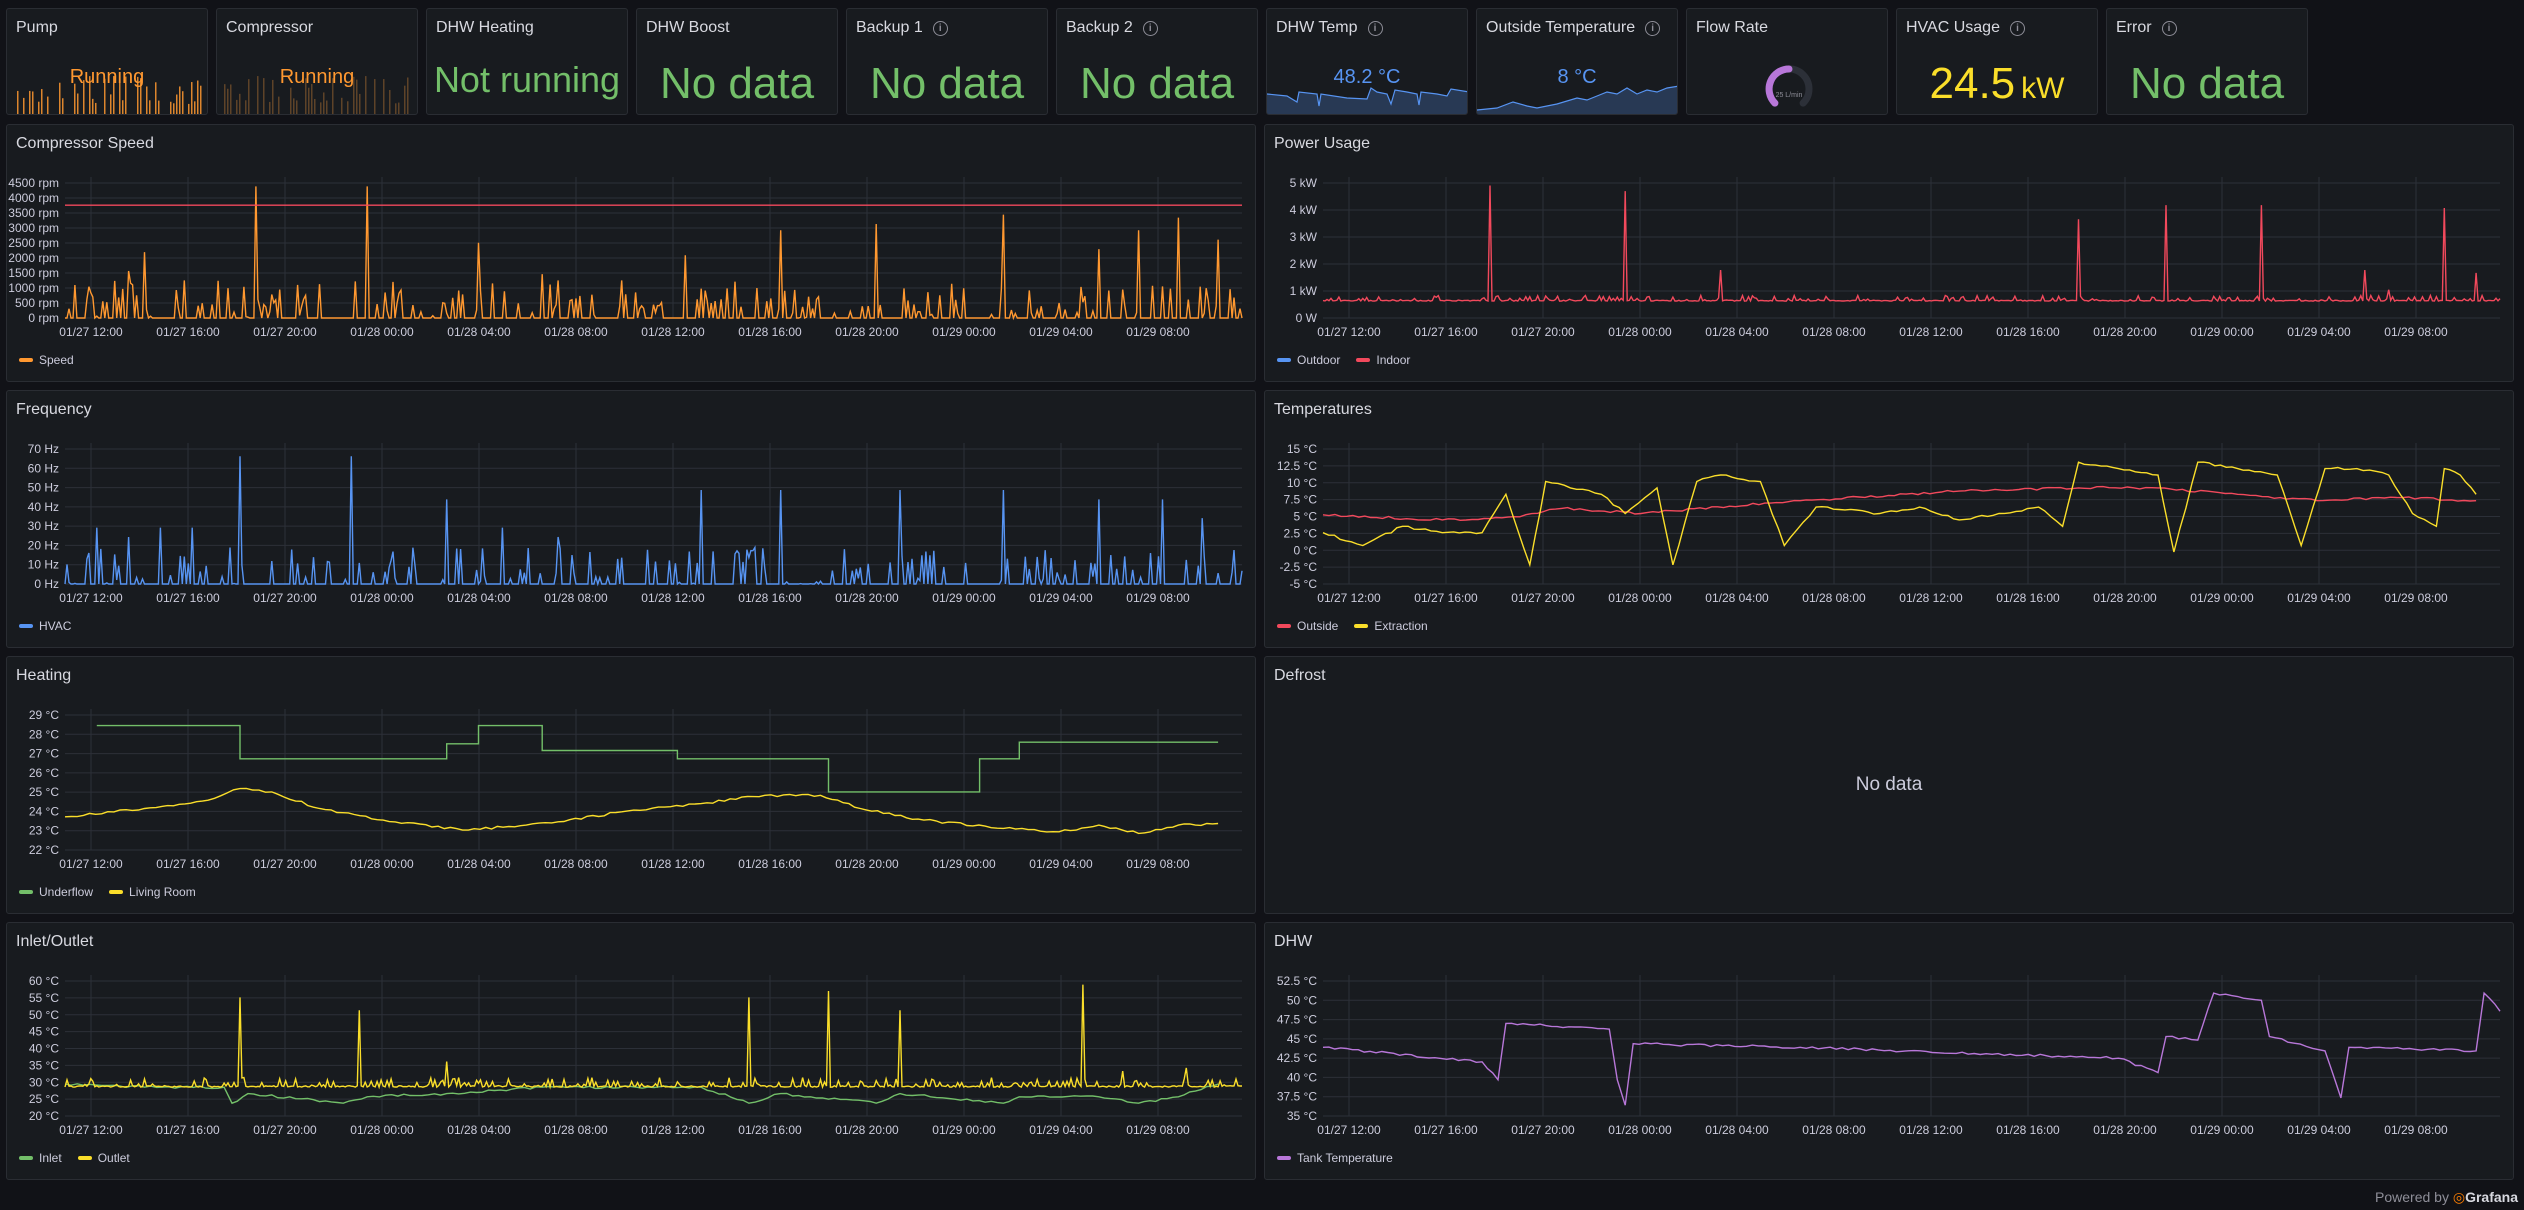 Image resolution: width=2524 pixels, height=1210 pixels. What do you see at coordinates (56, 892) in the screenshot?
I see `legend-item: Underflow` at bounding box center [56, 892].